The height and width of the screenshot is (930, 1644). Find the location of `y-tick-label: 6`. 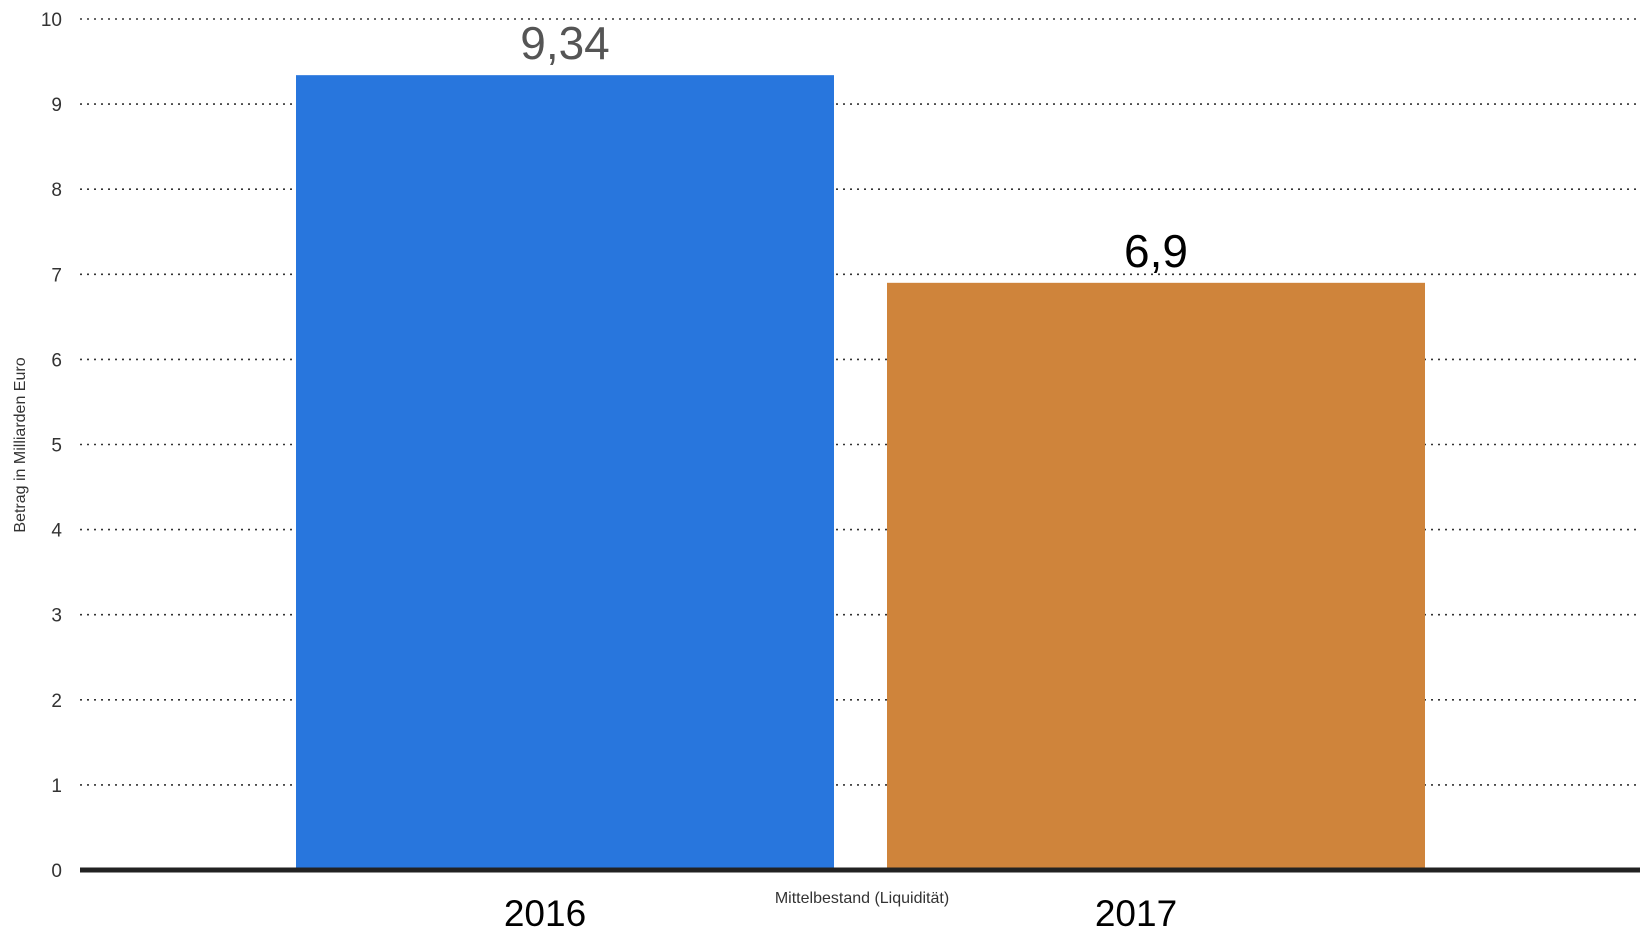

y-tick-label: 6 is located at coordinates (56, 360).